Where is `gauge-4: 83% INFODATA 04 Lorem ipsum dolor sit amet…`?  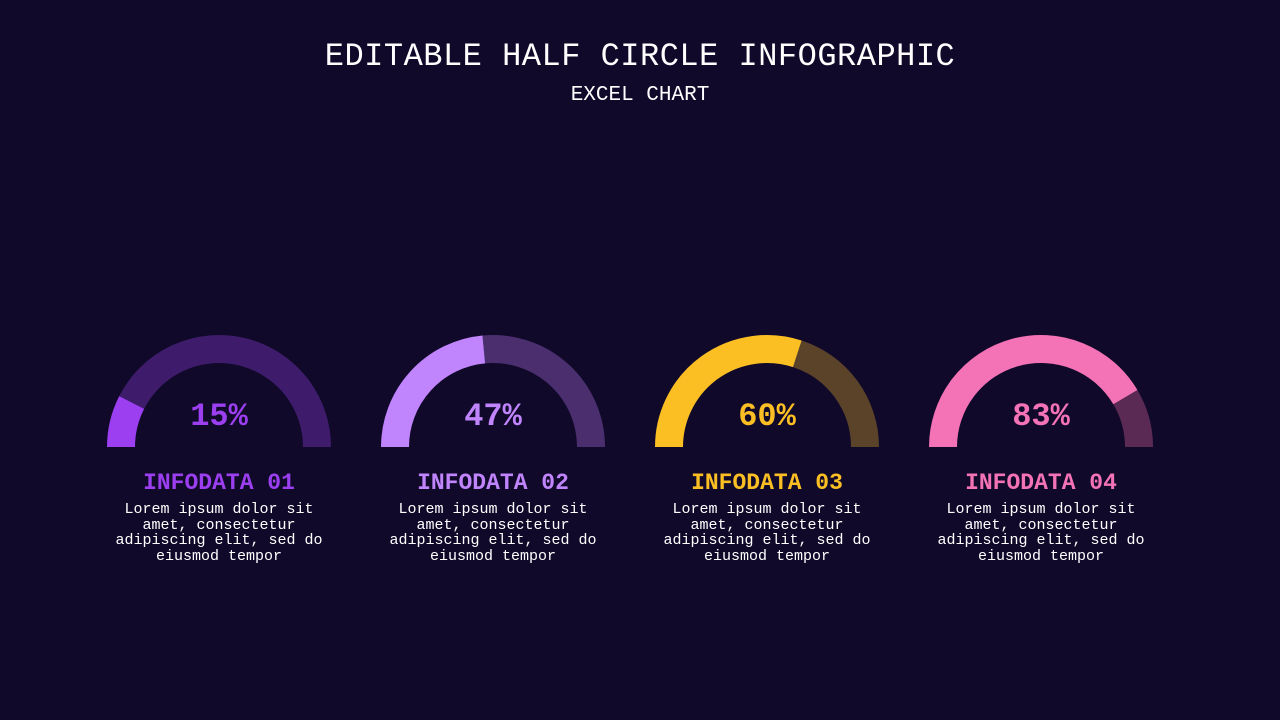 gauge-4: 83% INFODATA 04 Lorem ipsum dolor sit amet… is located at coordinates (1048, 454).